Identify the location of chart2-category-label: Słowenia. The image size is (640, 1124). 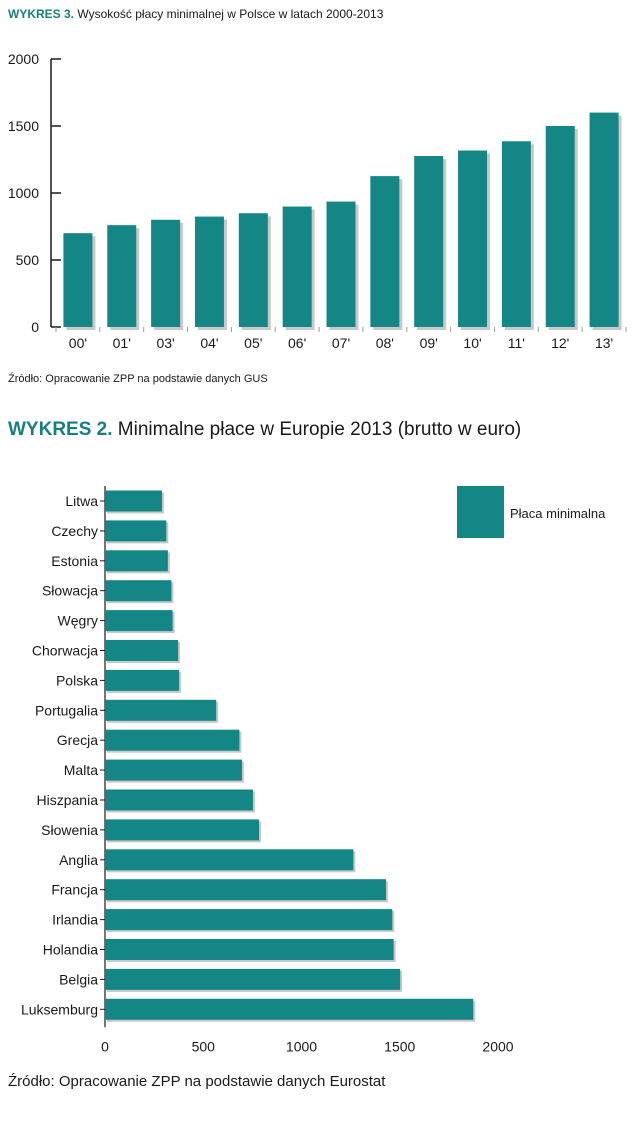
(69, 830).